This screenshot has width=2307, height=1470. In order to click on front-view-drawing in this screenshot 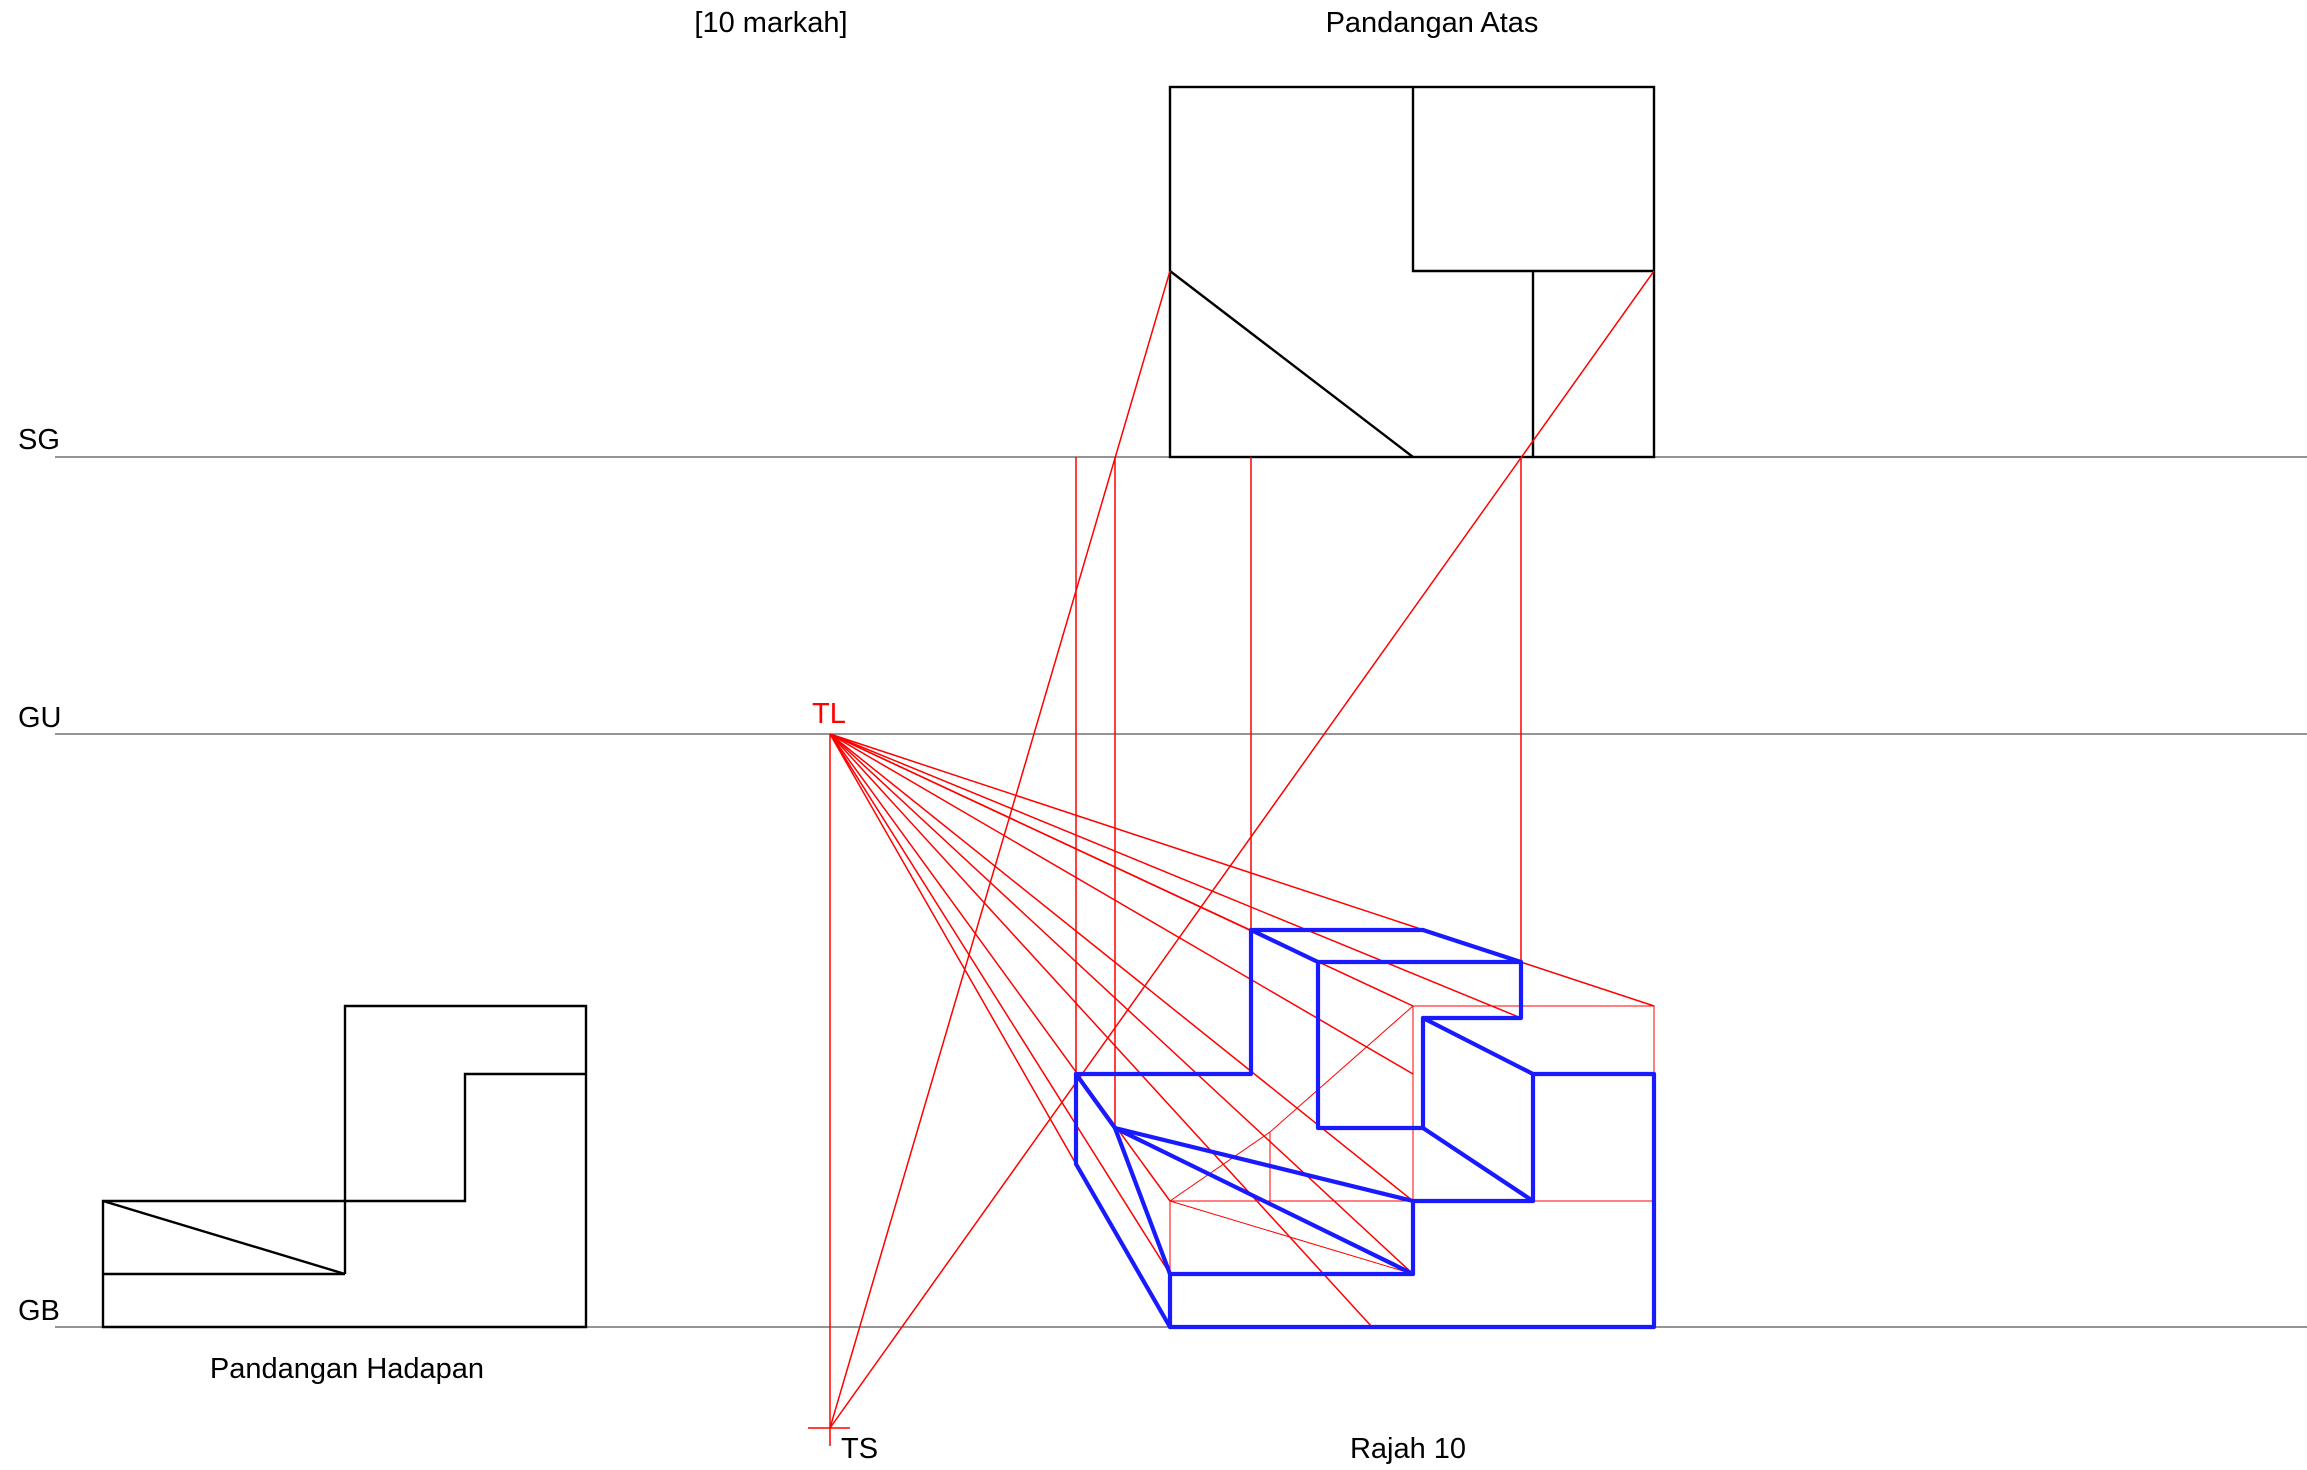, I will do `click(344, 1166)`.